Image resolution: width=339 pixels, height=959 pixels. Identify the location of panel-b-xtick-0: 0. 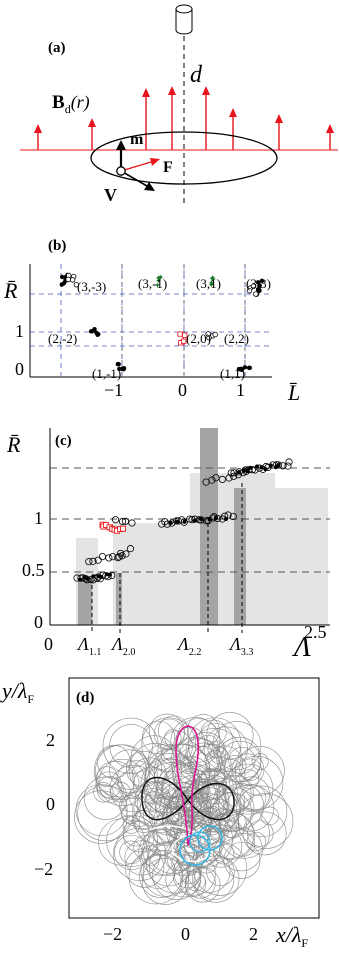
(182, 390).